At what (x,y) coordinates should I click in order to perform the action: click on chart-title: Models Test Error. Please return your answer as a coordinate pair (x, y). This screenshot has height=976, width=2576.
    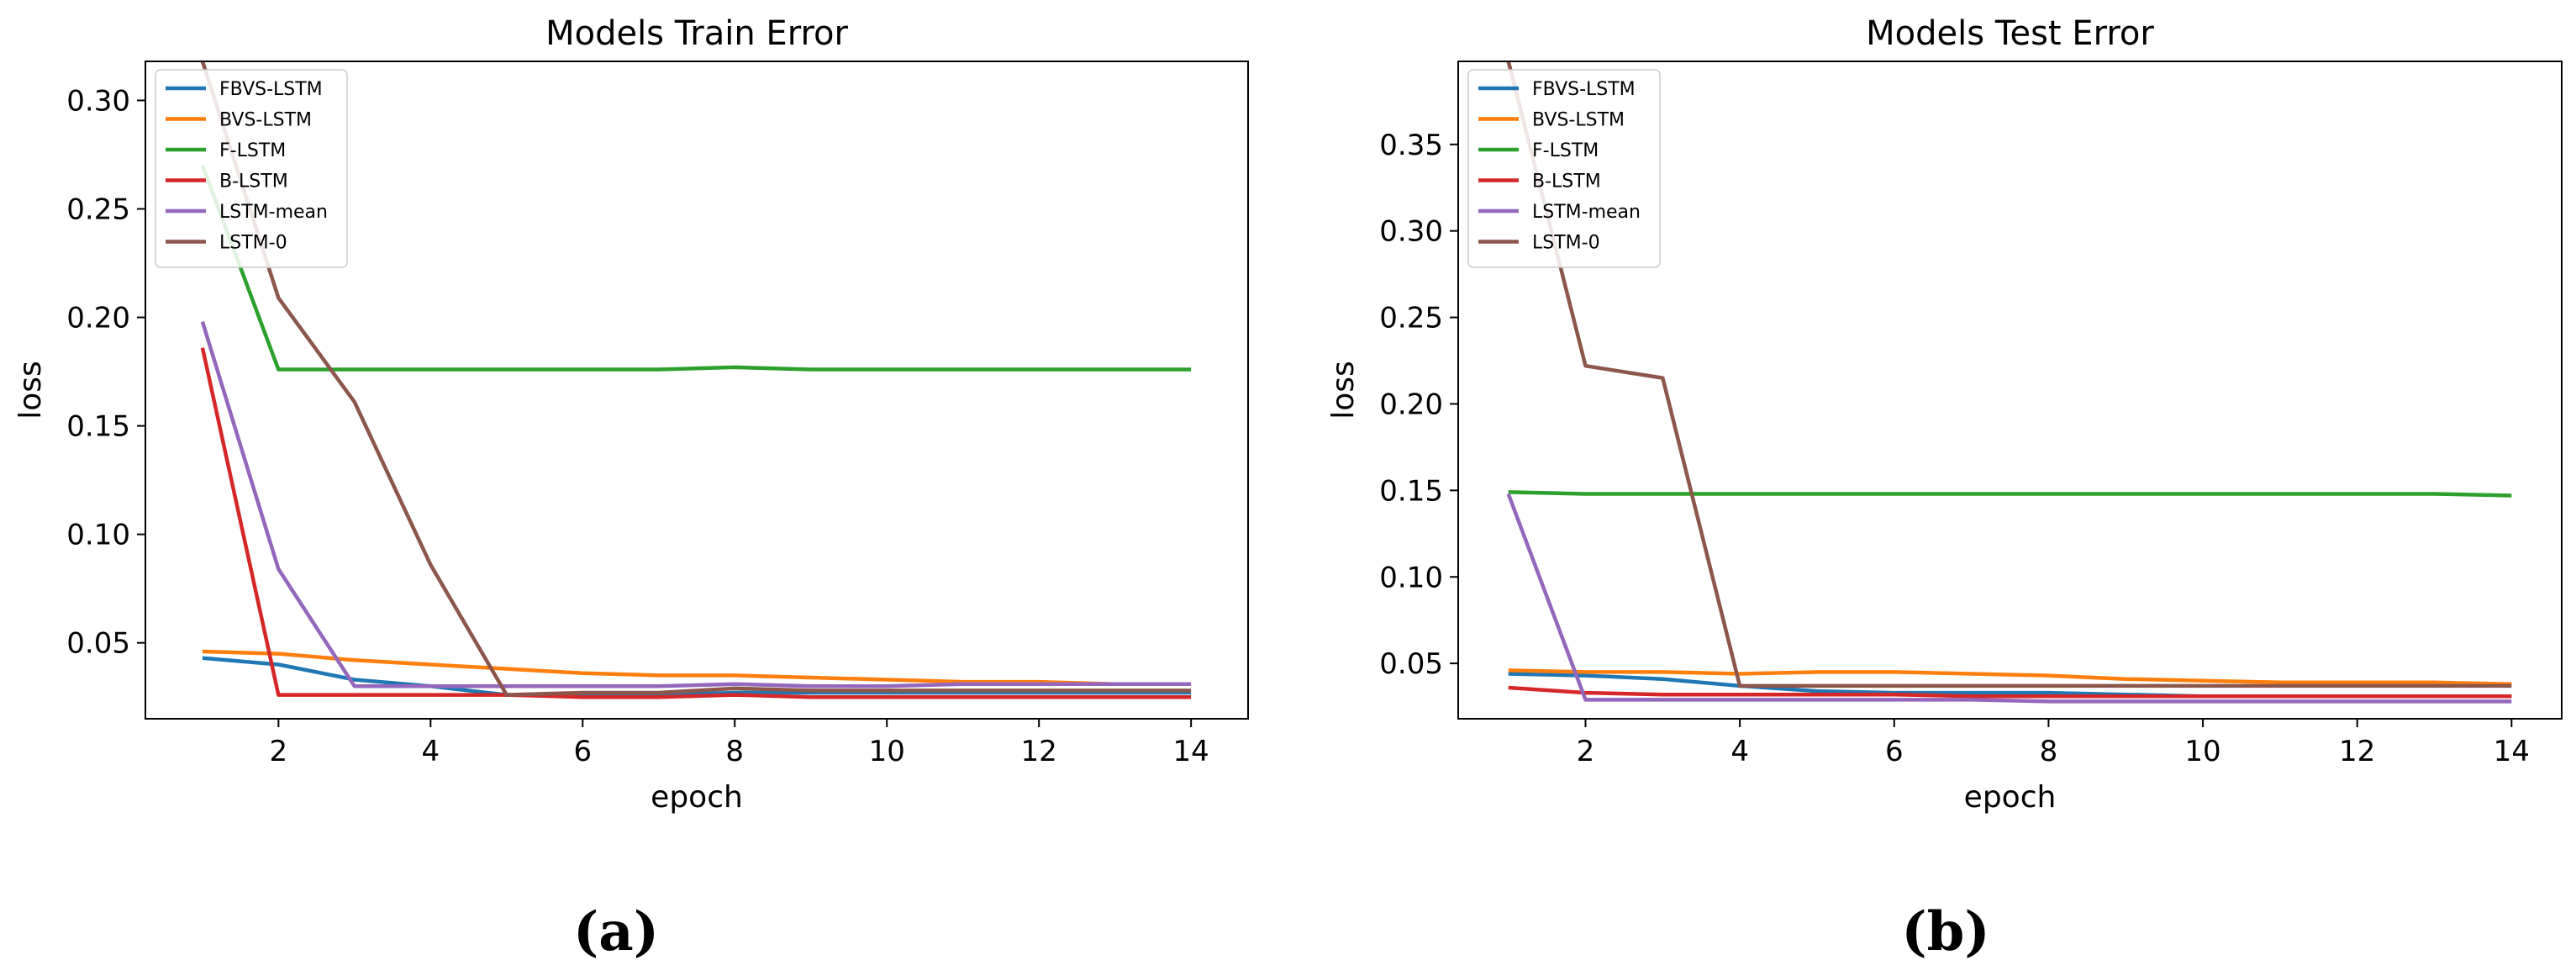
    Looking at the image, I should click on (2010, 33).